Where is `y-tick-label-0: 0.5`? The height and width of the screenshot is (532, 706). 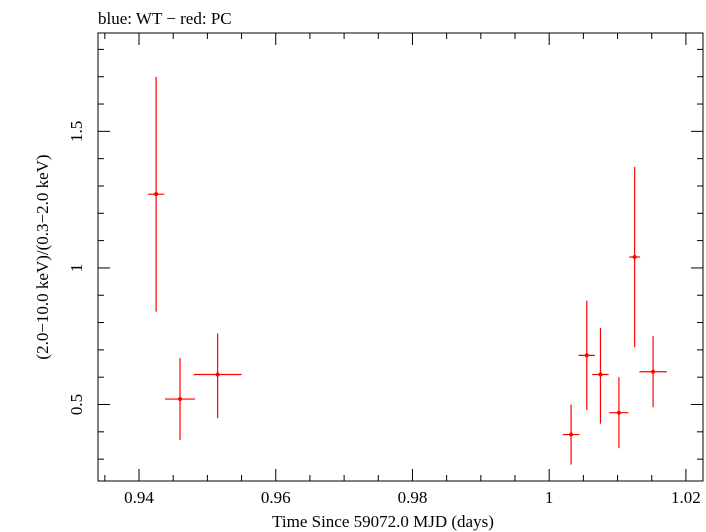
y-tick-label-0: 0.5 is located at coordinates (76, 404).